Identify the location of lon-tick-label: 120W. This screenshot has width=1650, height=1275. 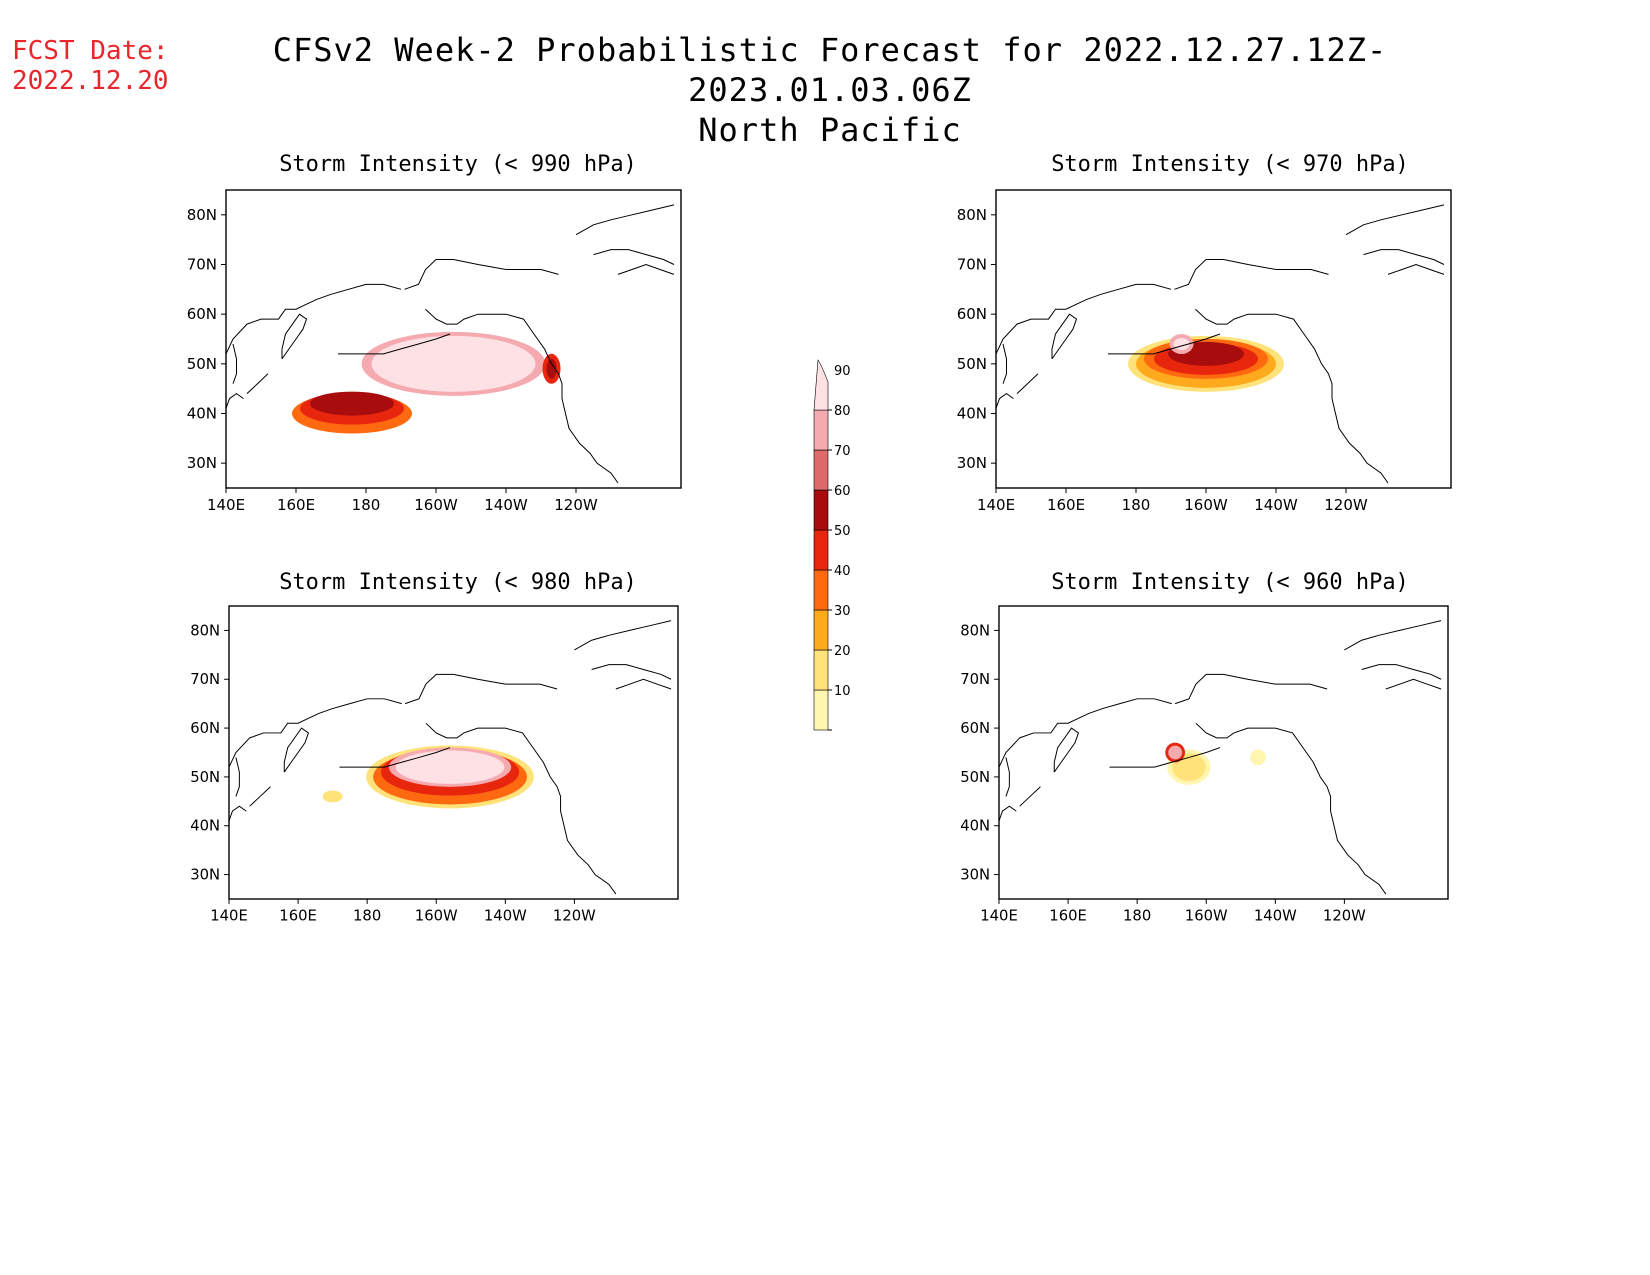
(576, 505).